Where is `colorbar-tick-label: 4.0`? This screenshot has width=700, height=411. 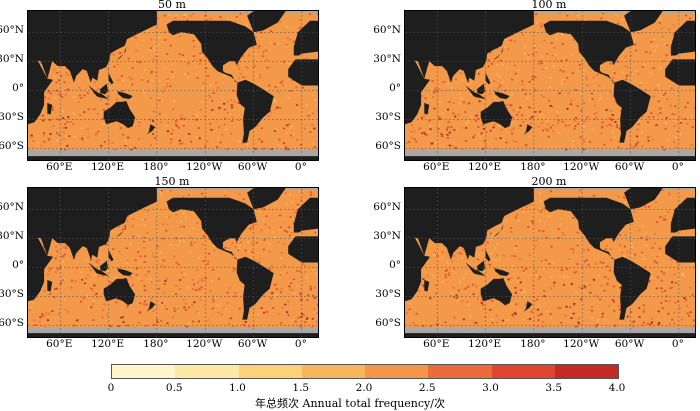
colorbar-tick-label: 4.0 is located at coordinates (617, 388).